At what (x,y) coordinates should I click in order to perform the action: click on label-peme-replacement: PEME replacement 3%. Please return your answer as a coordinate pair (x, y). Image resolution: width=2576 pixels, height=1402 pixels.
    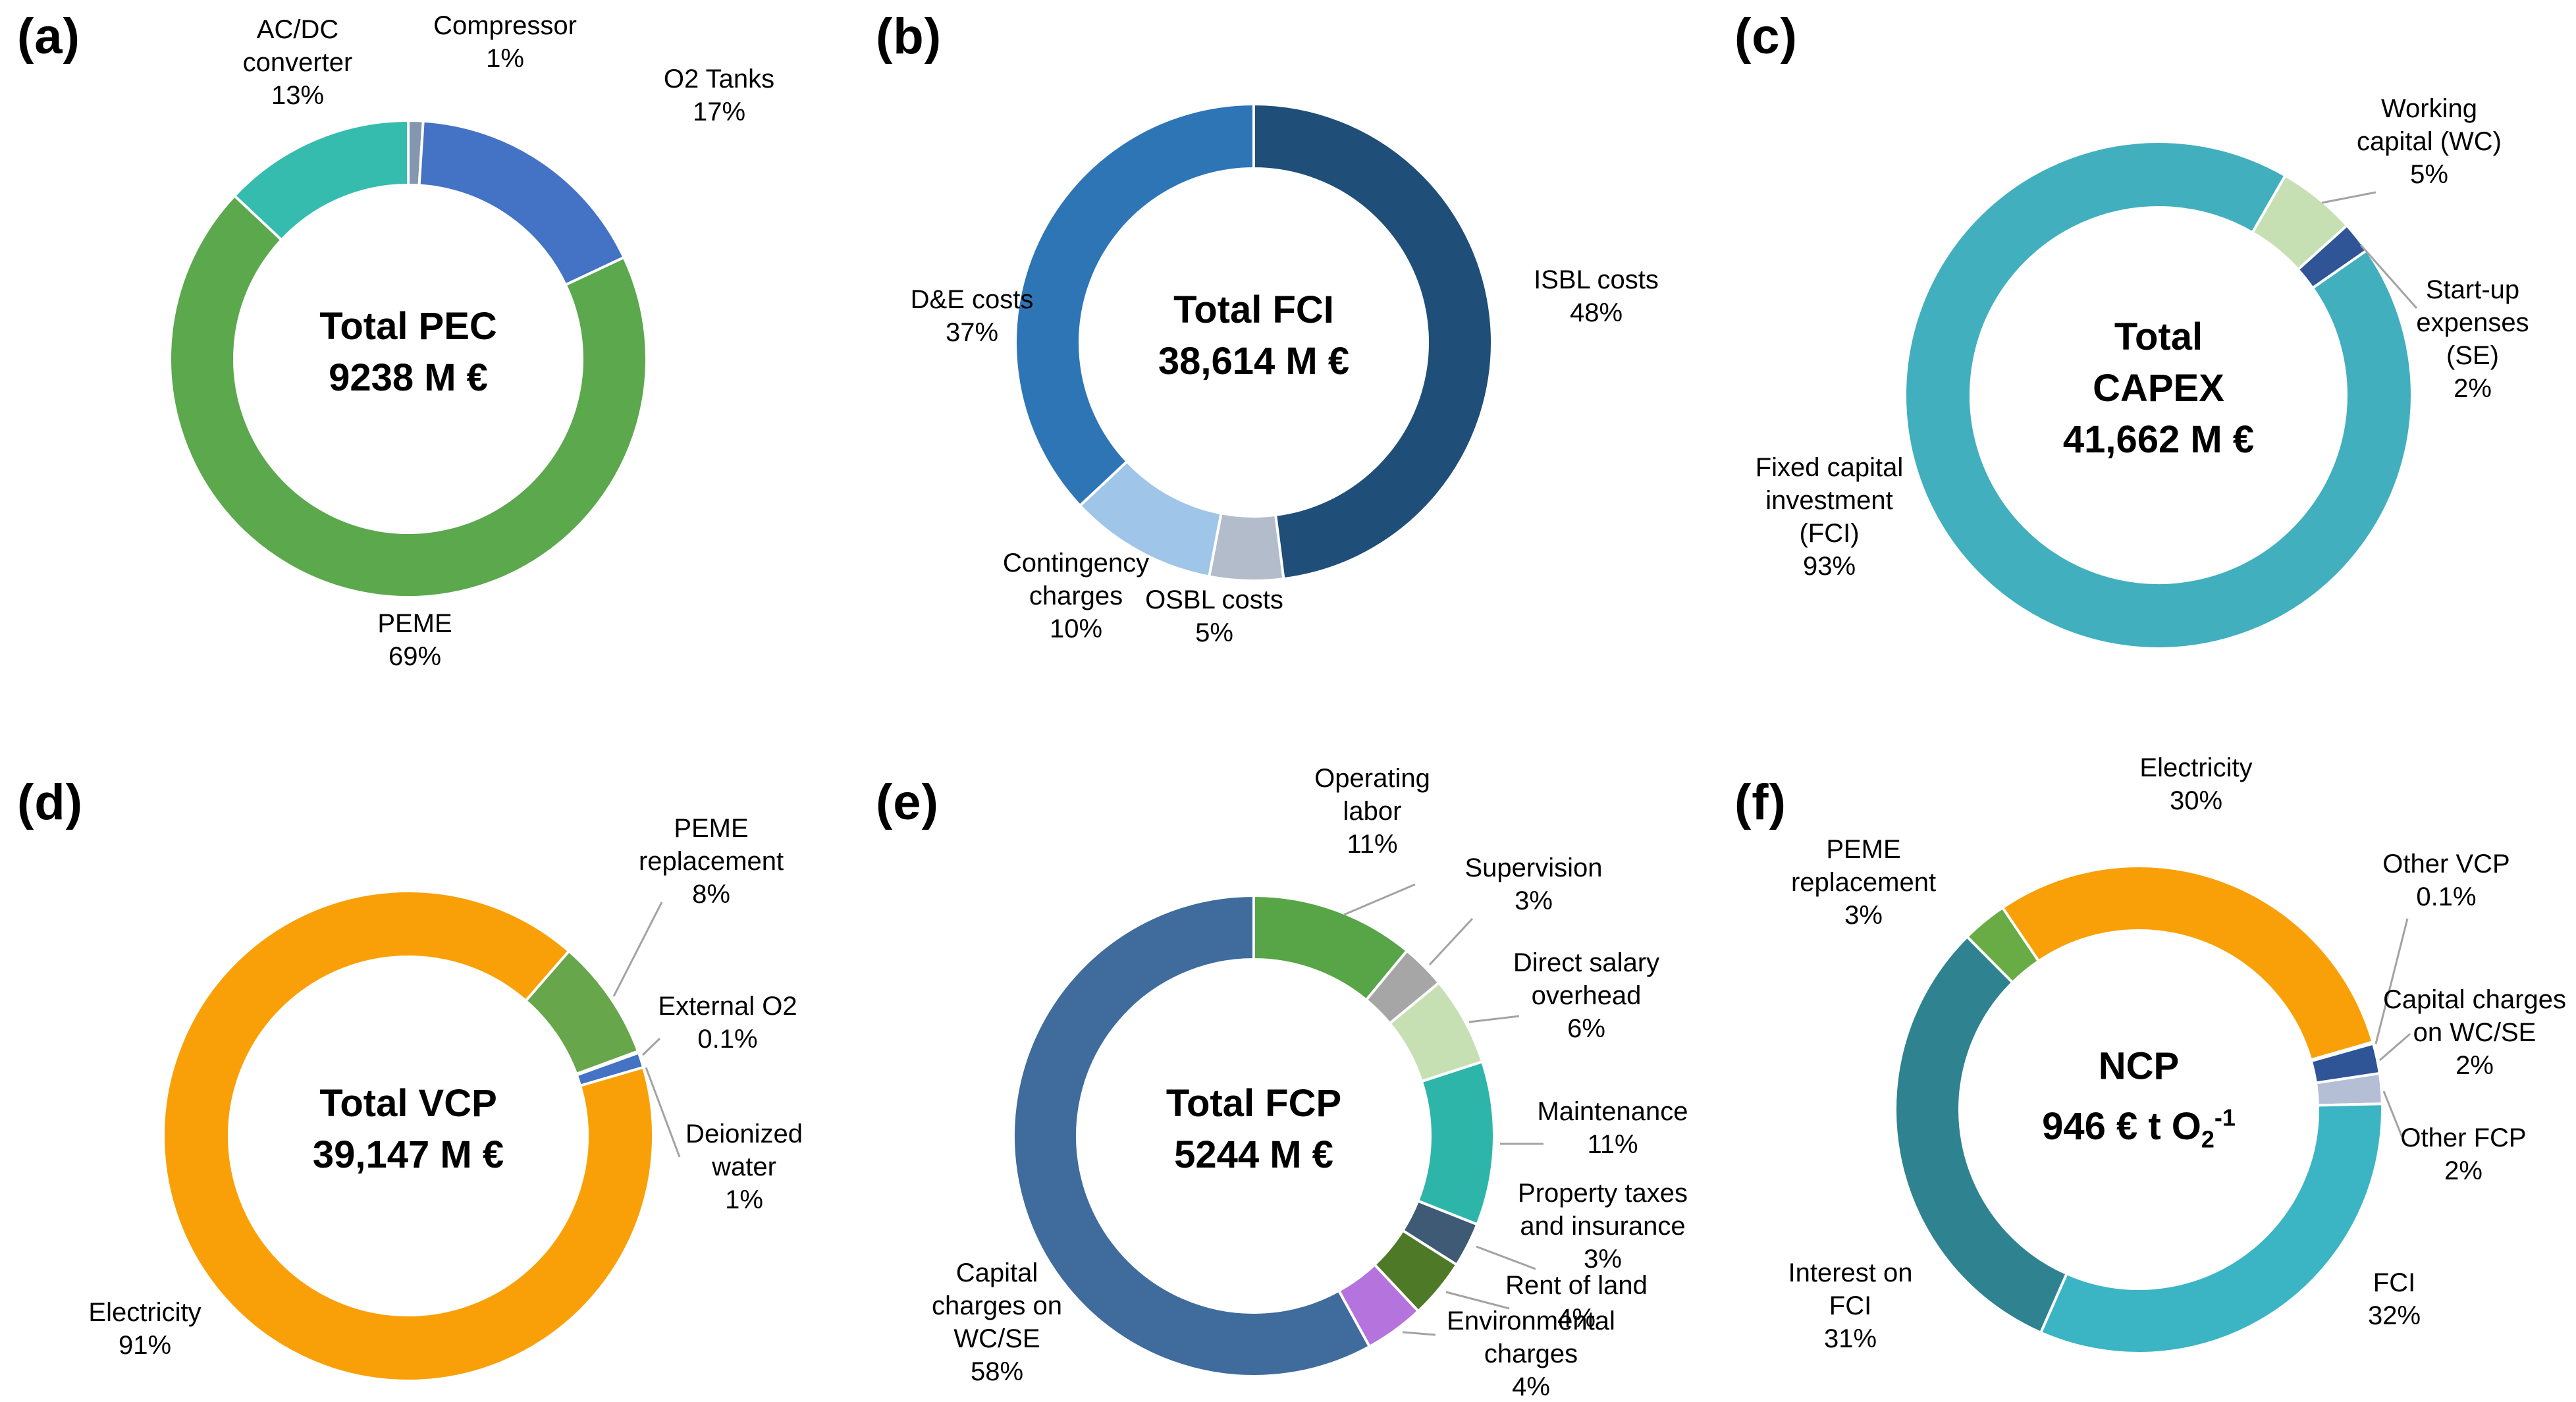
    Looking at the image, I should click on (1863, 882).